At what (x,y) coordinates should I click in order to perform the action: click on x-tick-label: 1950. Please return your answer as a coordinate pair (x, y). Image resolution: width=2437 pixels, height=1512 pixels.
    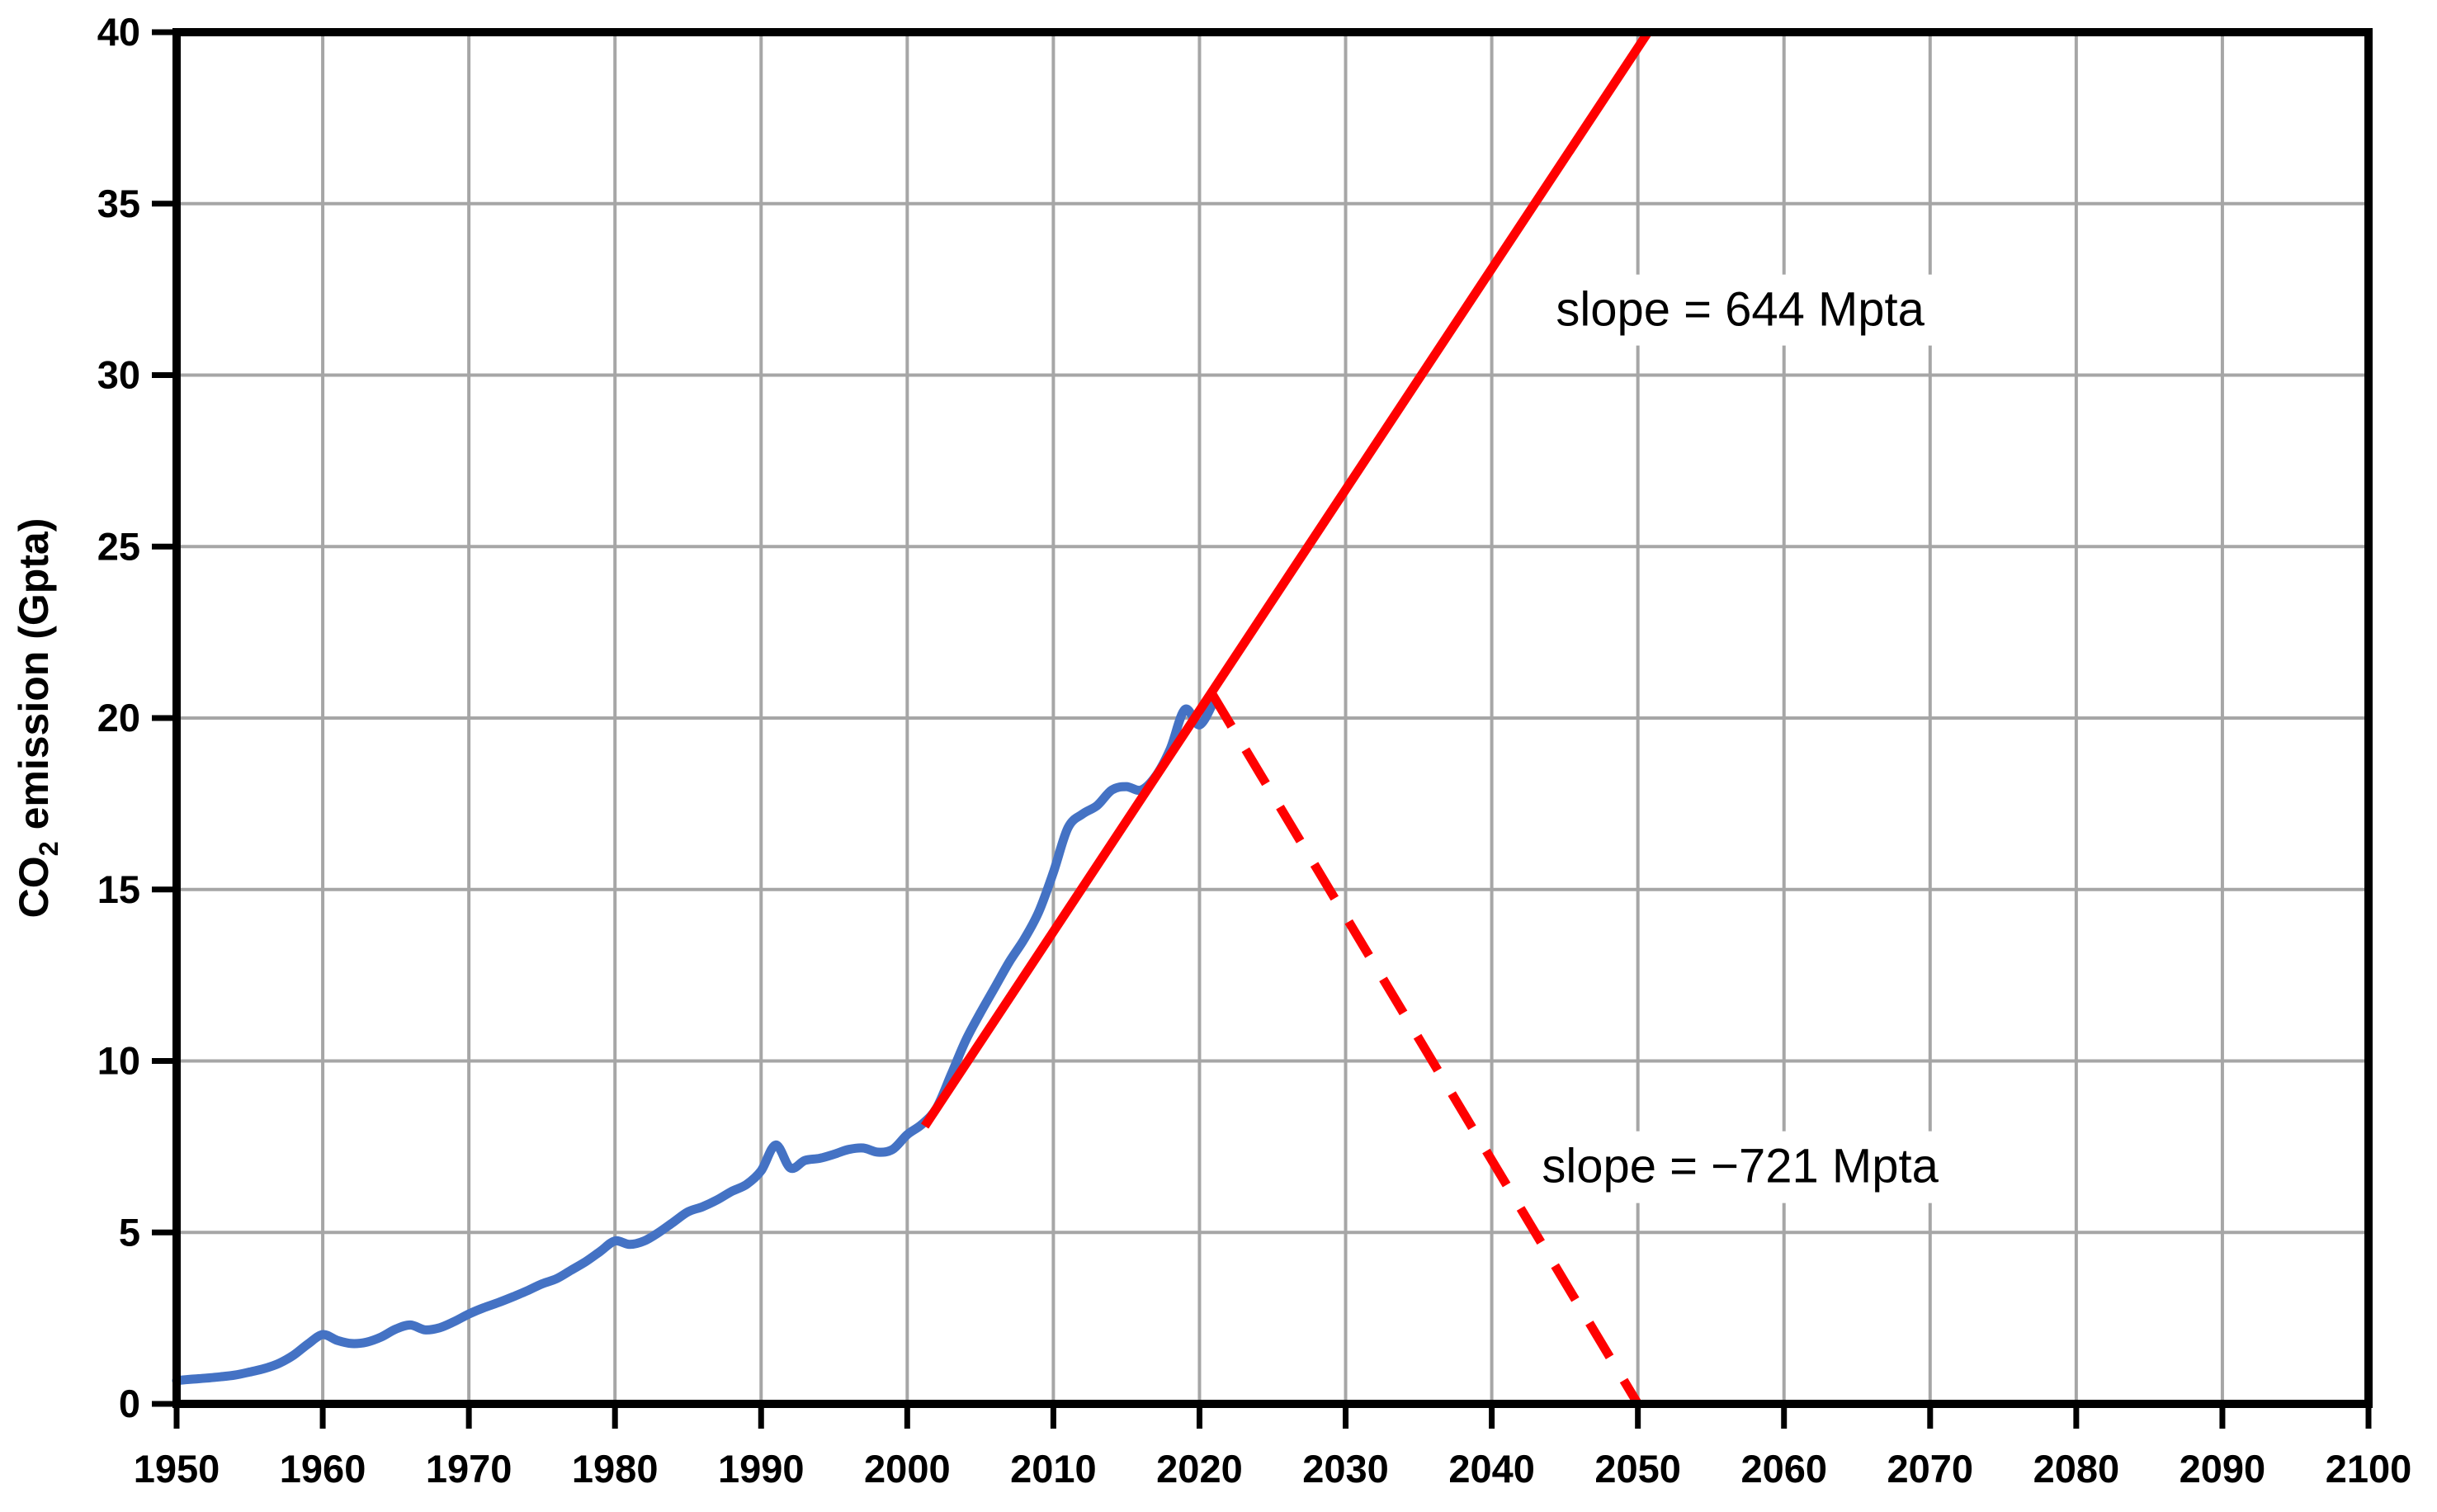
    Looking at the image, I should click on (177, 1469).